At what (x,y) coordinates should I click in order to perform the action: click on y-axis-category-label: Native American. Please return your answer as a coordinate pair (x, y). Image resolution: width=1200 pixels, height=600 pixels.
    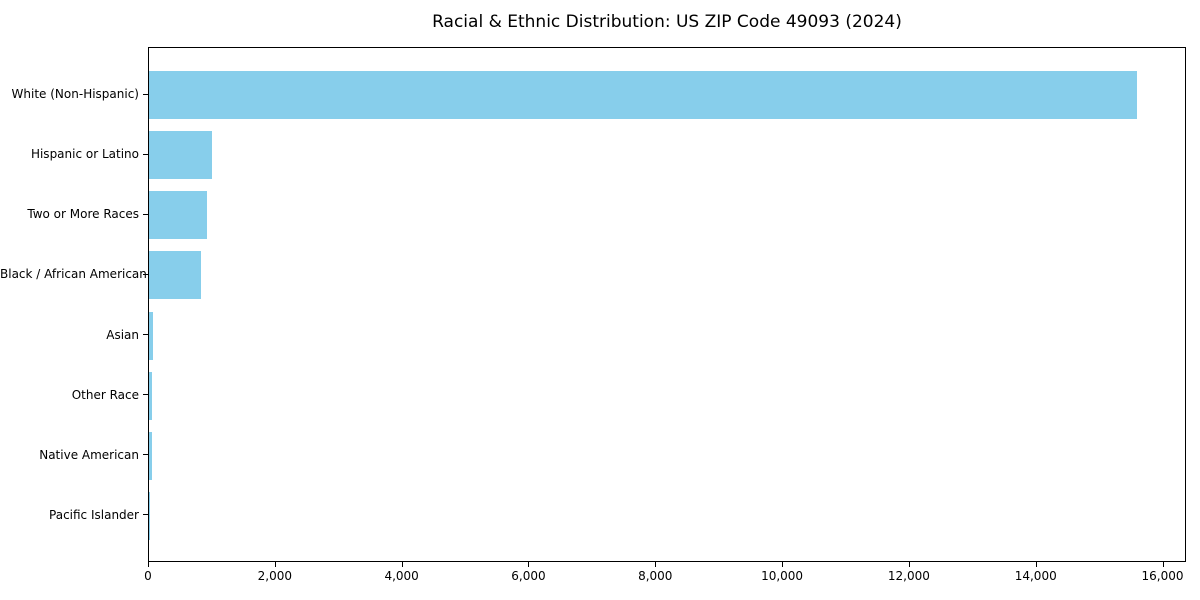
    Looking at the image, I should click on (89, 454).